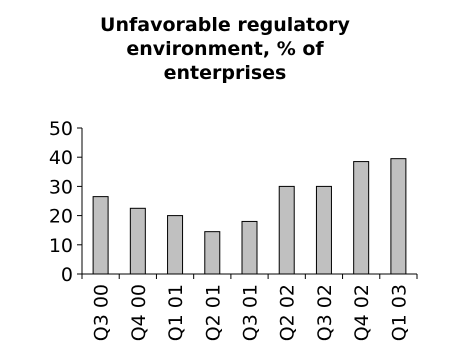  Describe the element at coordinates (61, 129) in the screenshot. I see `y-tick-label: 50` at that location.